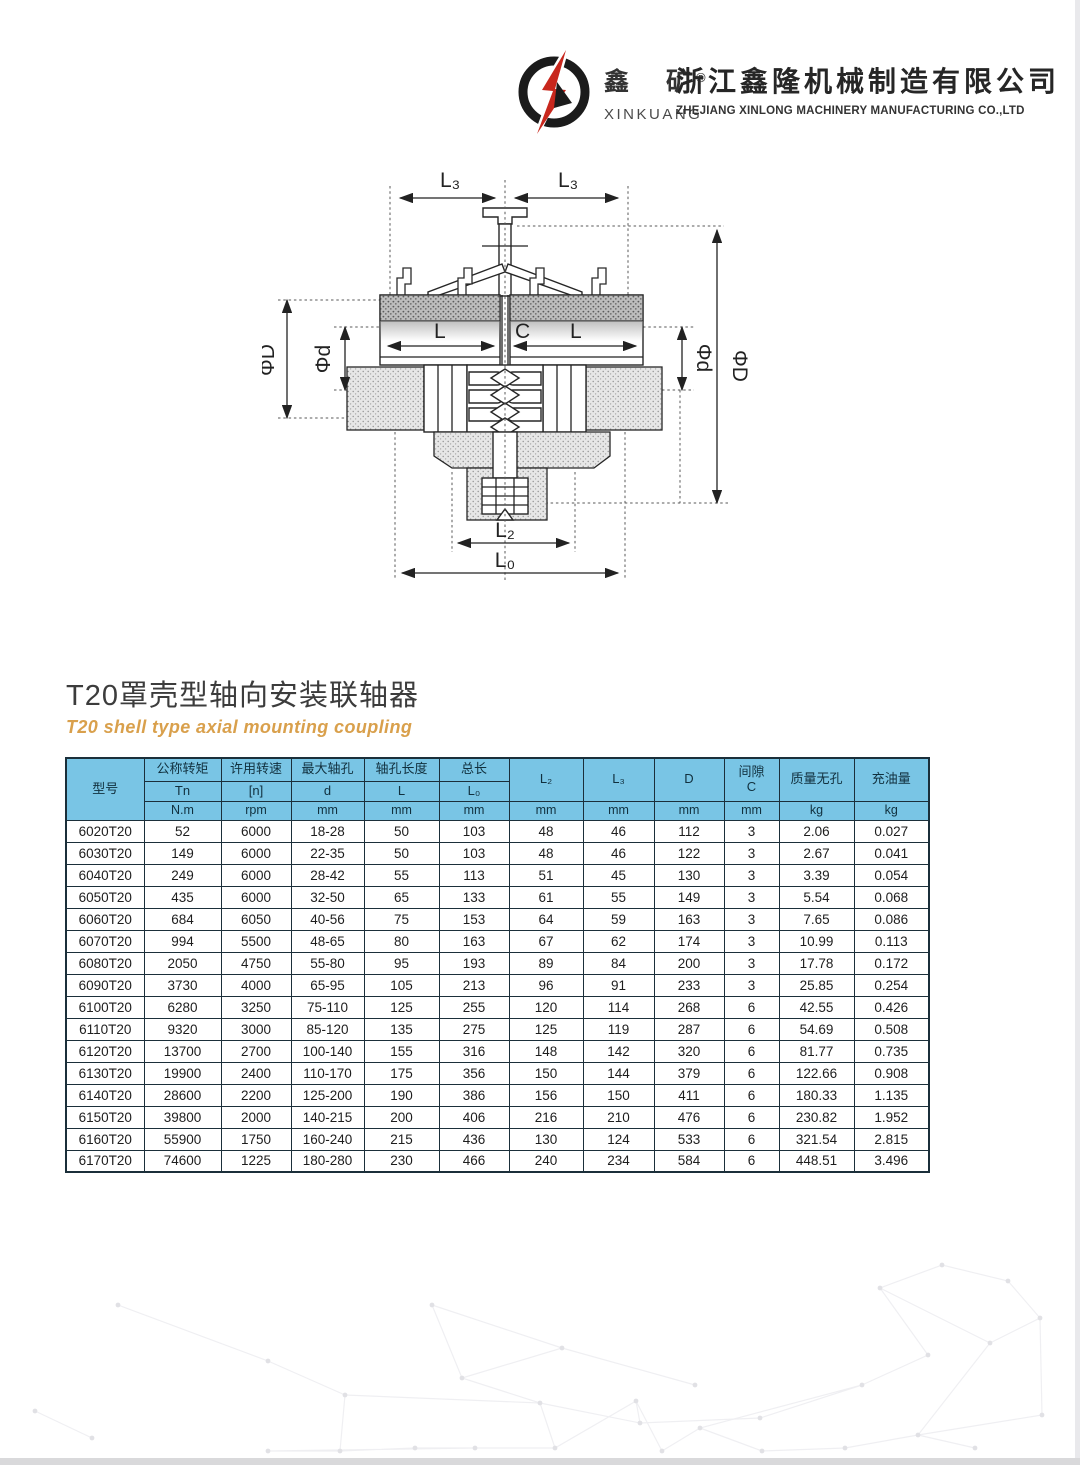 This screenshot has height=1465, width=1080. Describe the element at coordinates (327, 1095) in the screenshot. I see `value-cell: 125-200` at that location.